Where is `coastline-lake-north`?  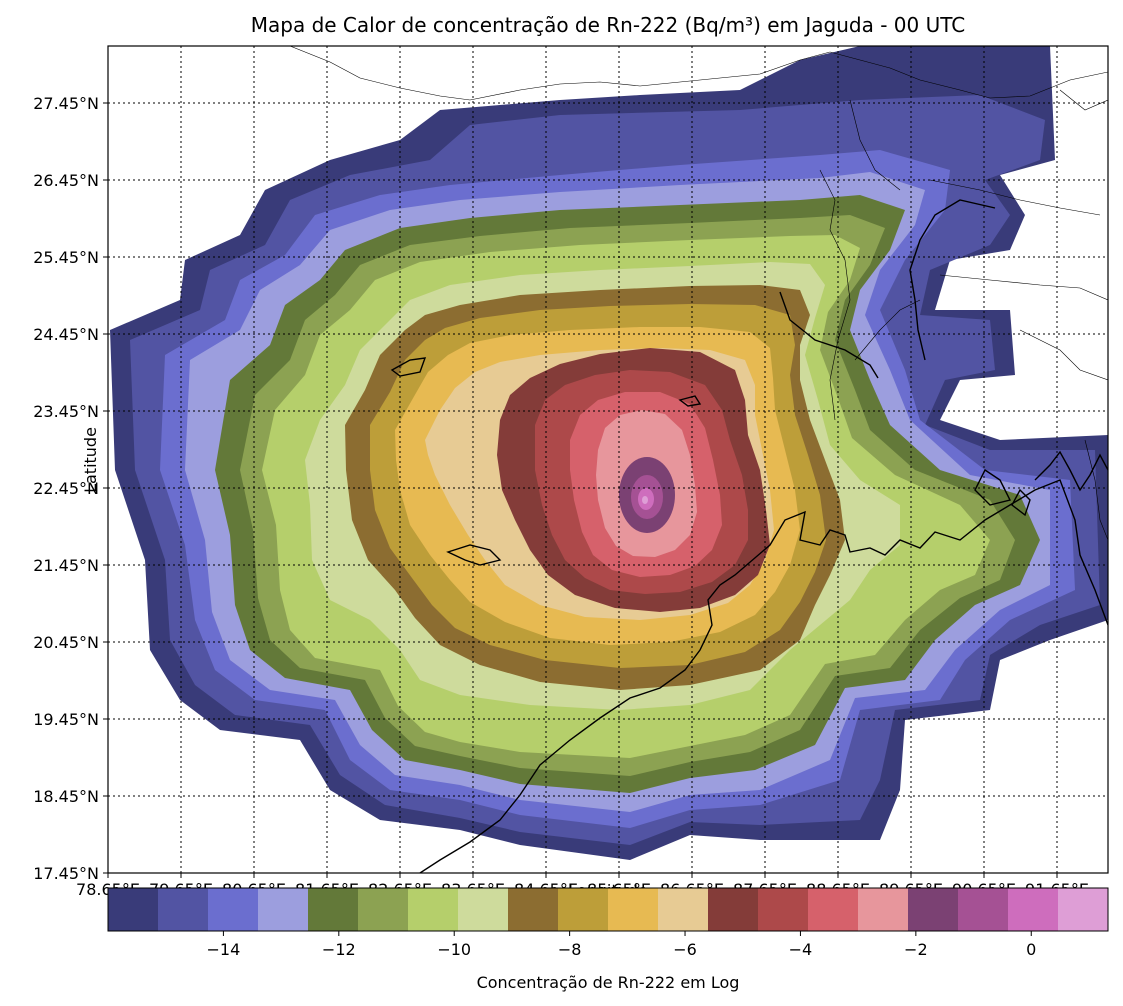
coastline-lake-north is located at coordinates (408, 367).